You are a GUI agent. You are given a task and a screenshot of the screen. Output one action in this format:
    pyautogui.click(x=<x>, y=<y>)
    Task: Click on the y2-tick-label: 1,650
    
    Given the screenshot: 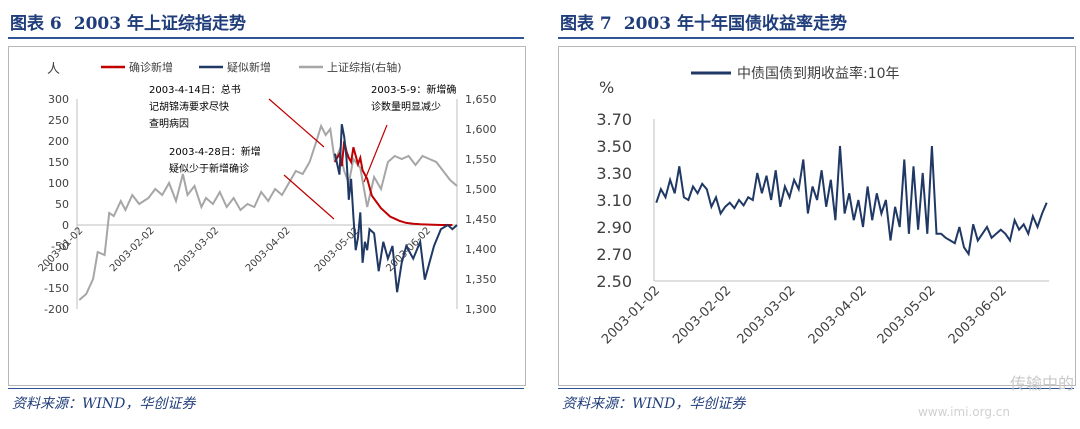 What is the action you would take?
    pyautogui.click(x=481, y=99)
    